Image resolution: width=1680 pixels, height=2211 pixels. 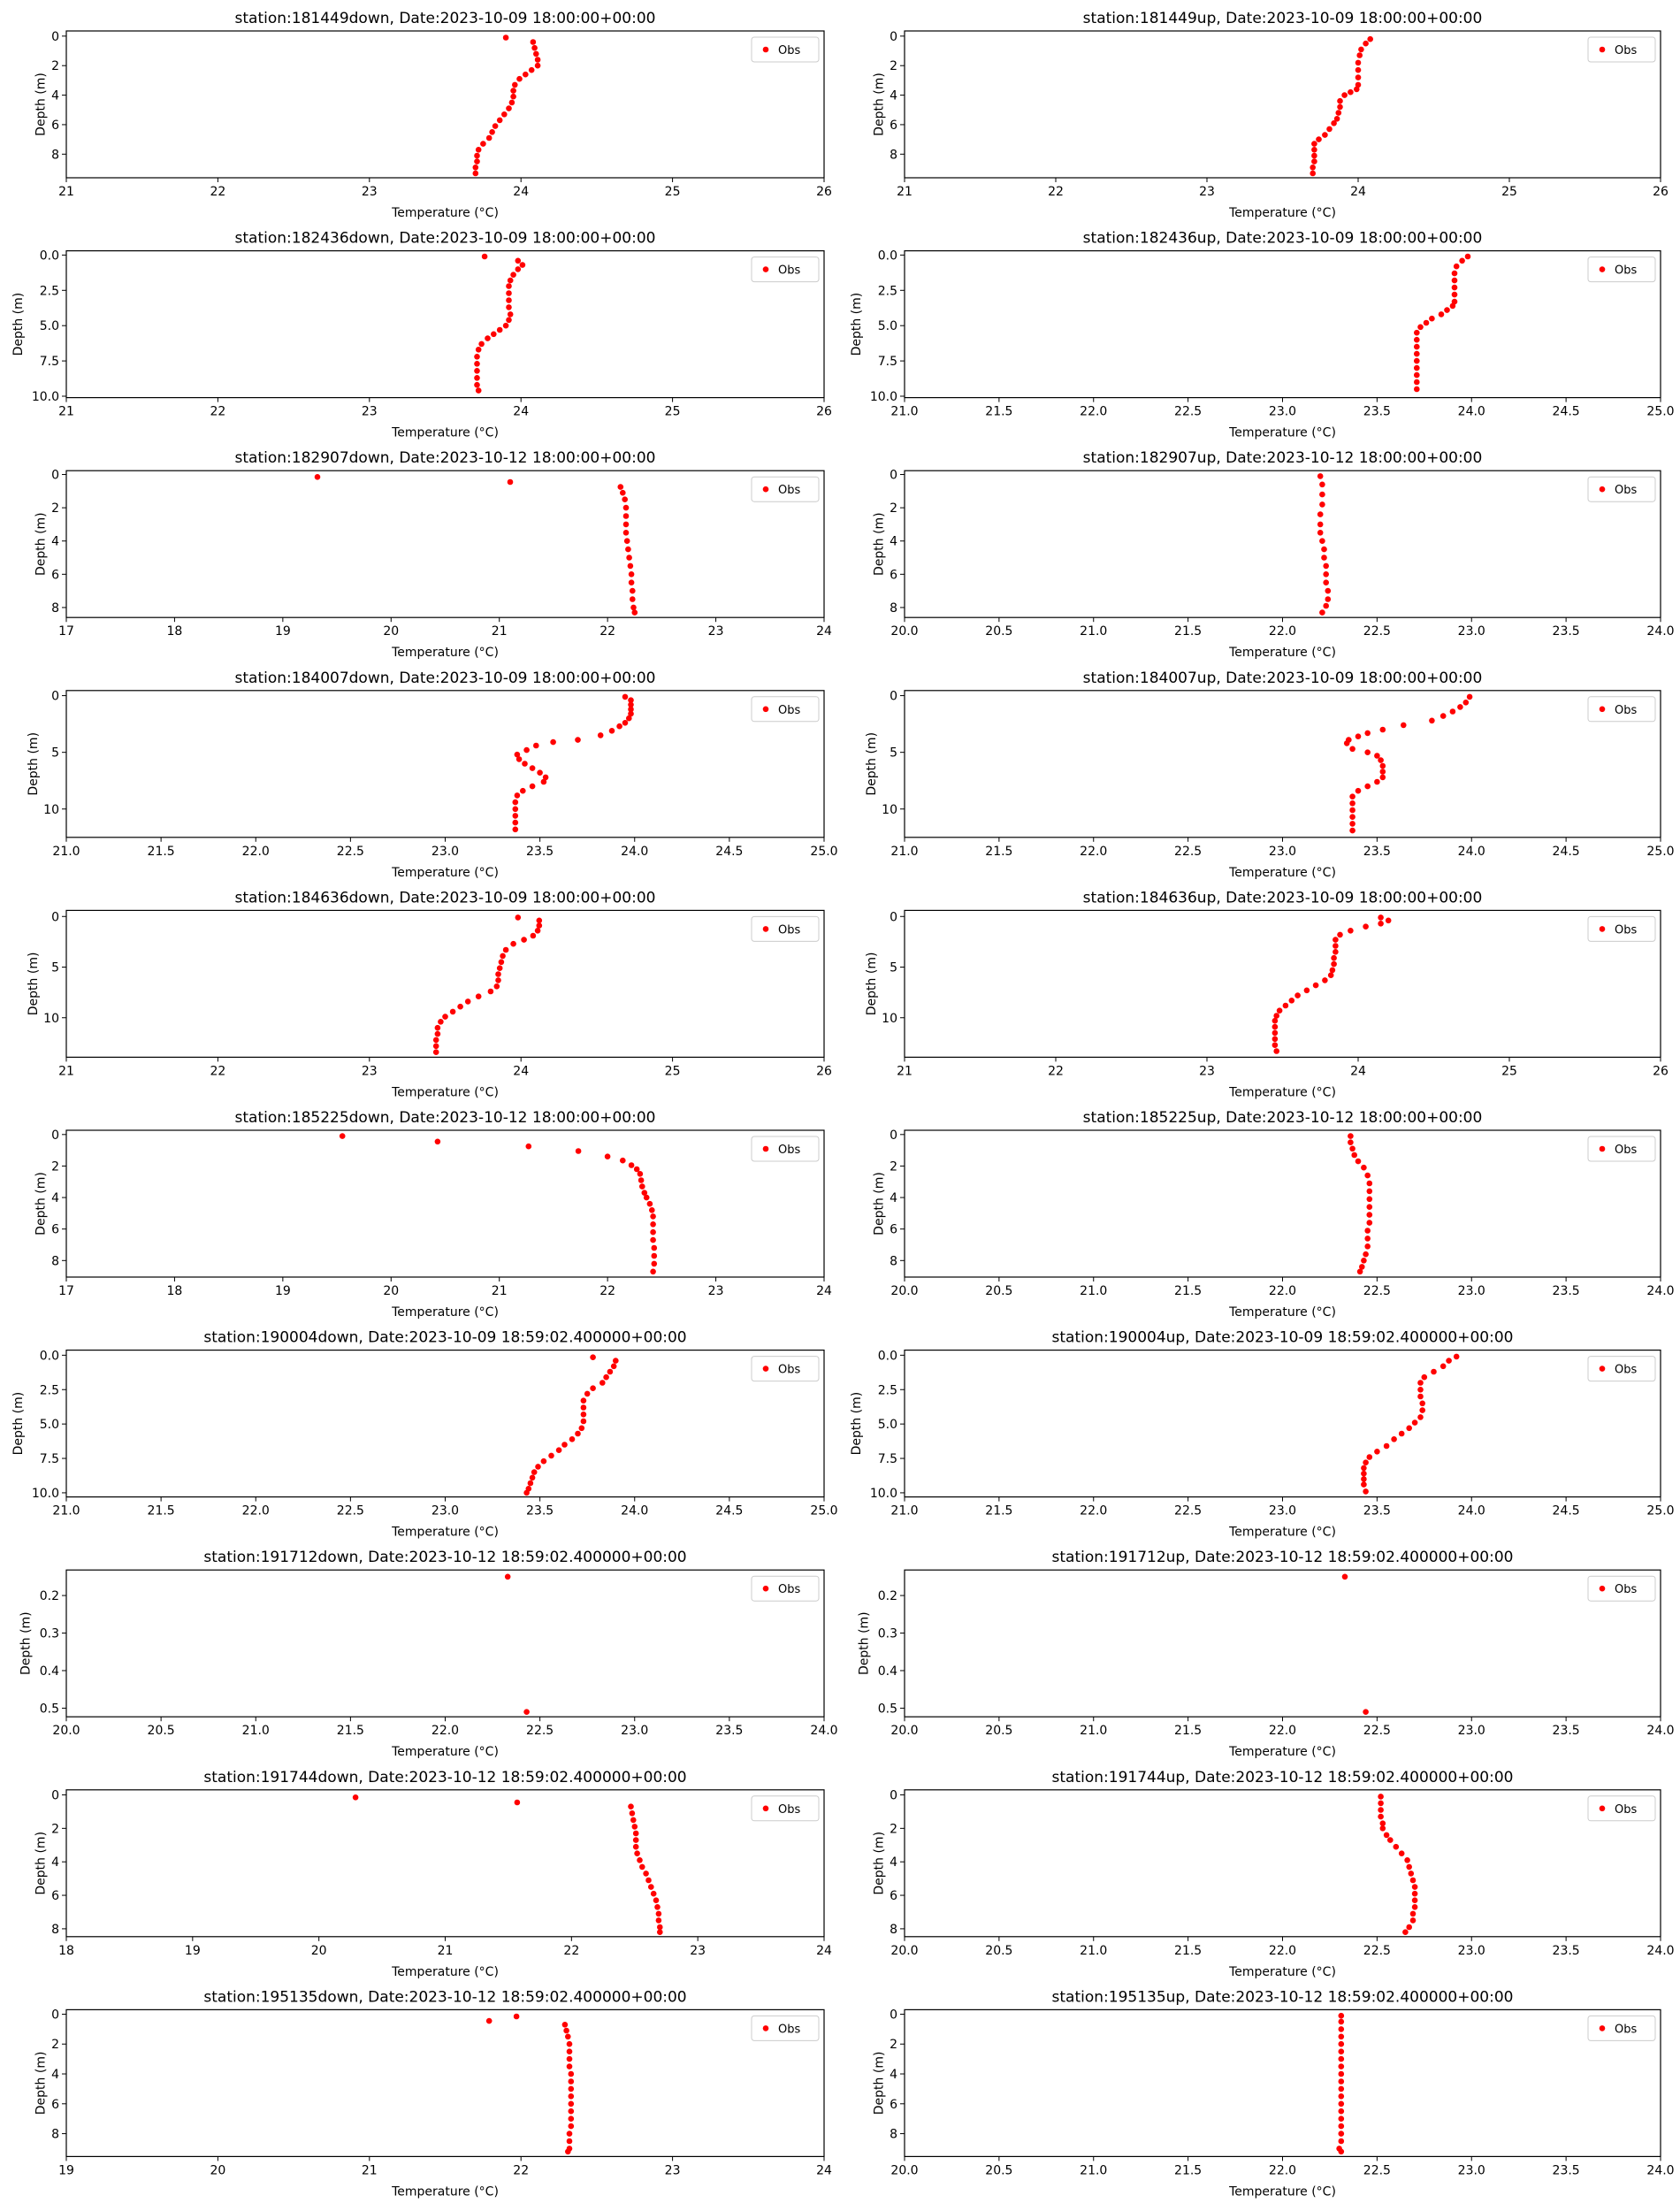 What do you see at coordinates (445, 852) in the screenshot?
I see `x-tick-label: 23.0` at bounding box center [445, 852].